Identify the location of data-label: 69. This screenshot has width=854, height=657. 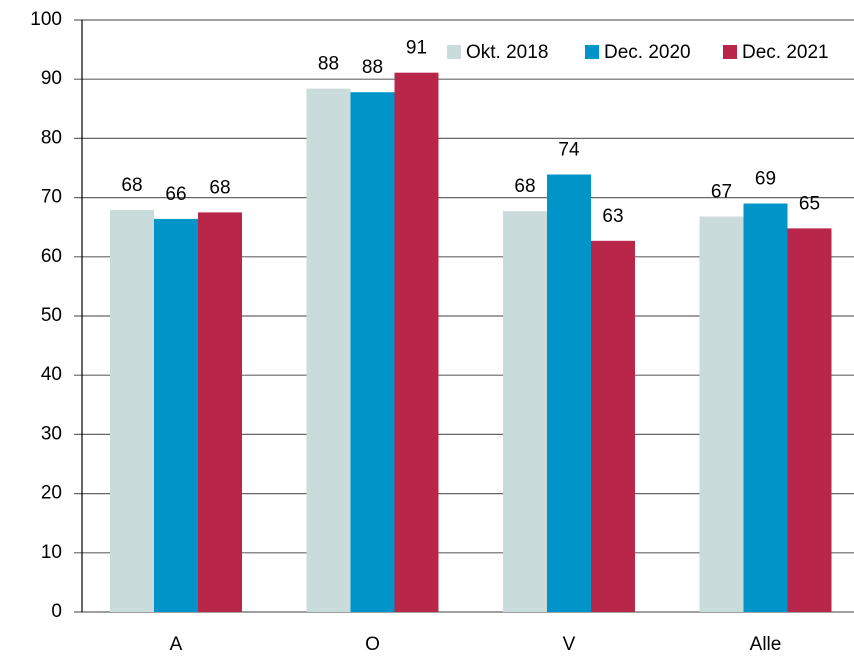
(765, 179).